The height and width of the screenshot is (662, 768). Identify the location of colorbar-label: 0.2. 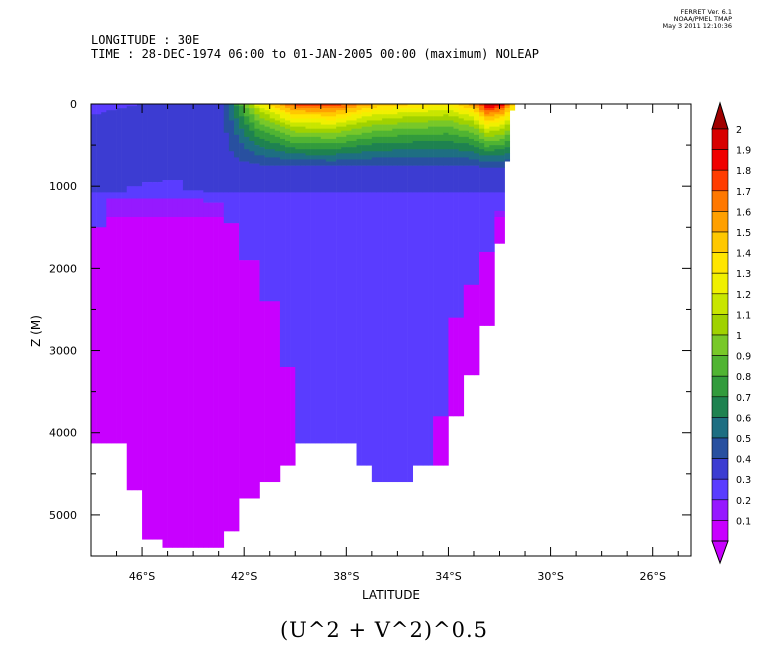
(743, 501).